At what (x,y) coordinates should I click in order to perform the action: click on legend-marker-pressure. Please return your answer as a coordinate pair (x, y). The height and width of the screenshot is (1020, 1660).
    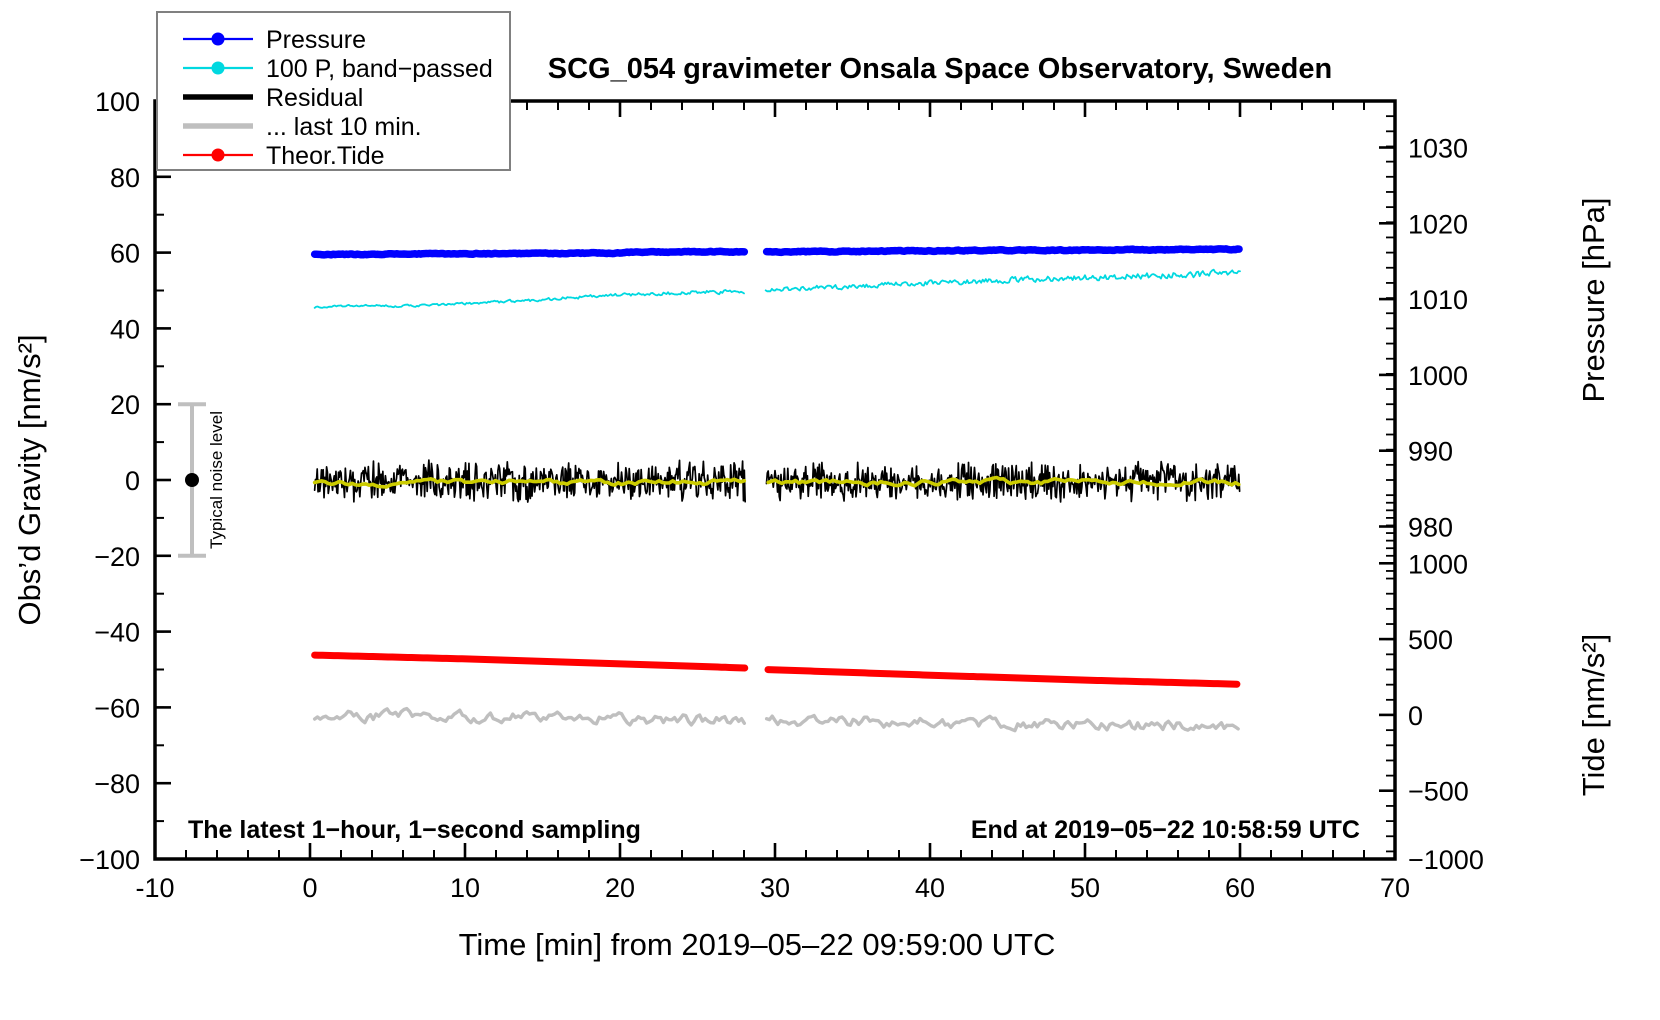
    Looking at the image, I should click on (218, 39).